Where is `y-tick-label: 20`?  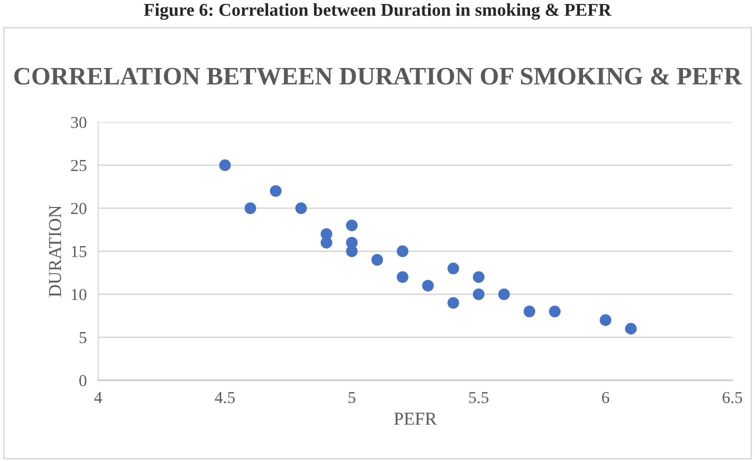 y-tick-label: 20 is located at coordinates (78, 208).